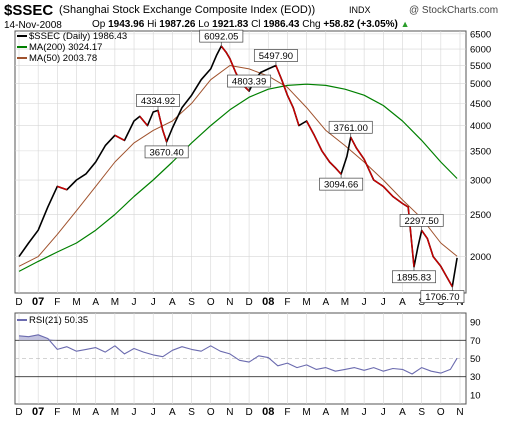 The width and height of the screenshot is (510, 421). Describe the element at coordinates (475, 359) in the screenshot. I see `rsi-y-tick-label: 50` at that location.